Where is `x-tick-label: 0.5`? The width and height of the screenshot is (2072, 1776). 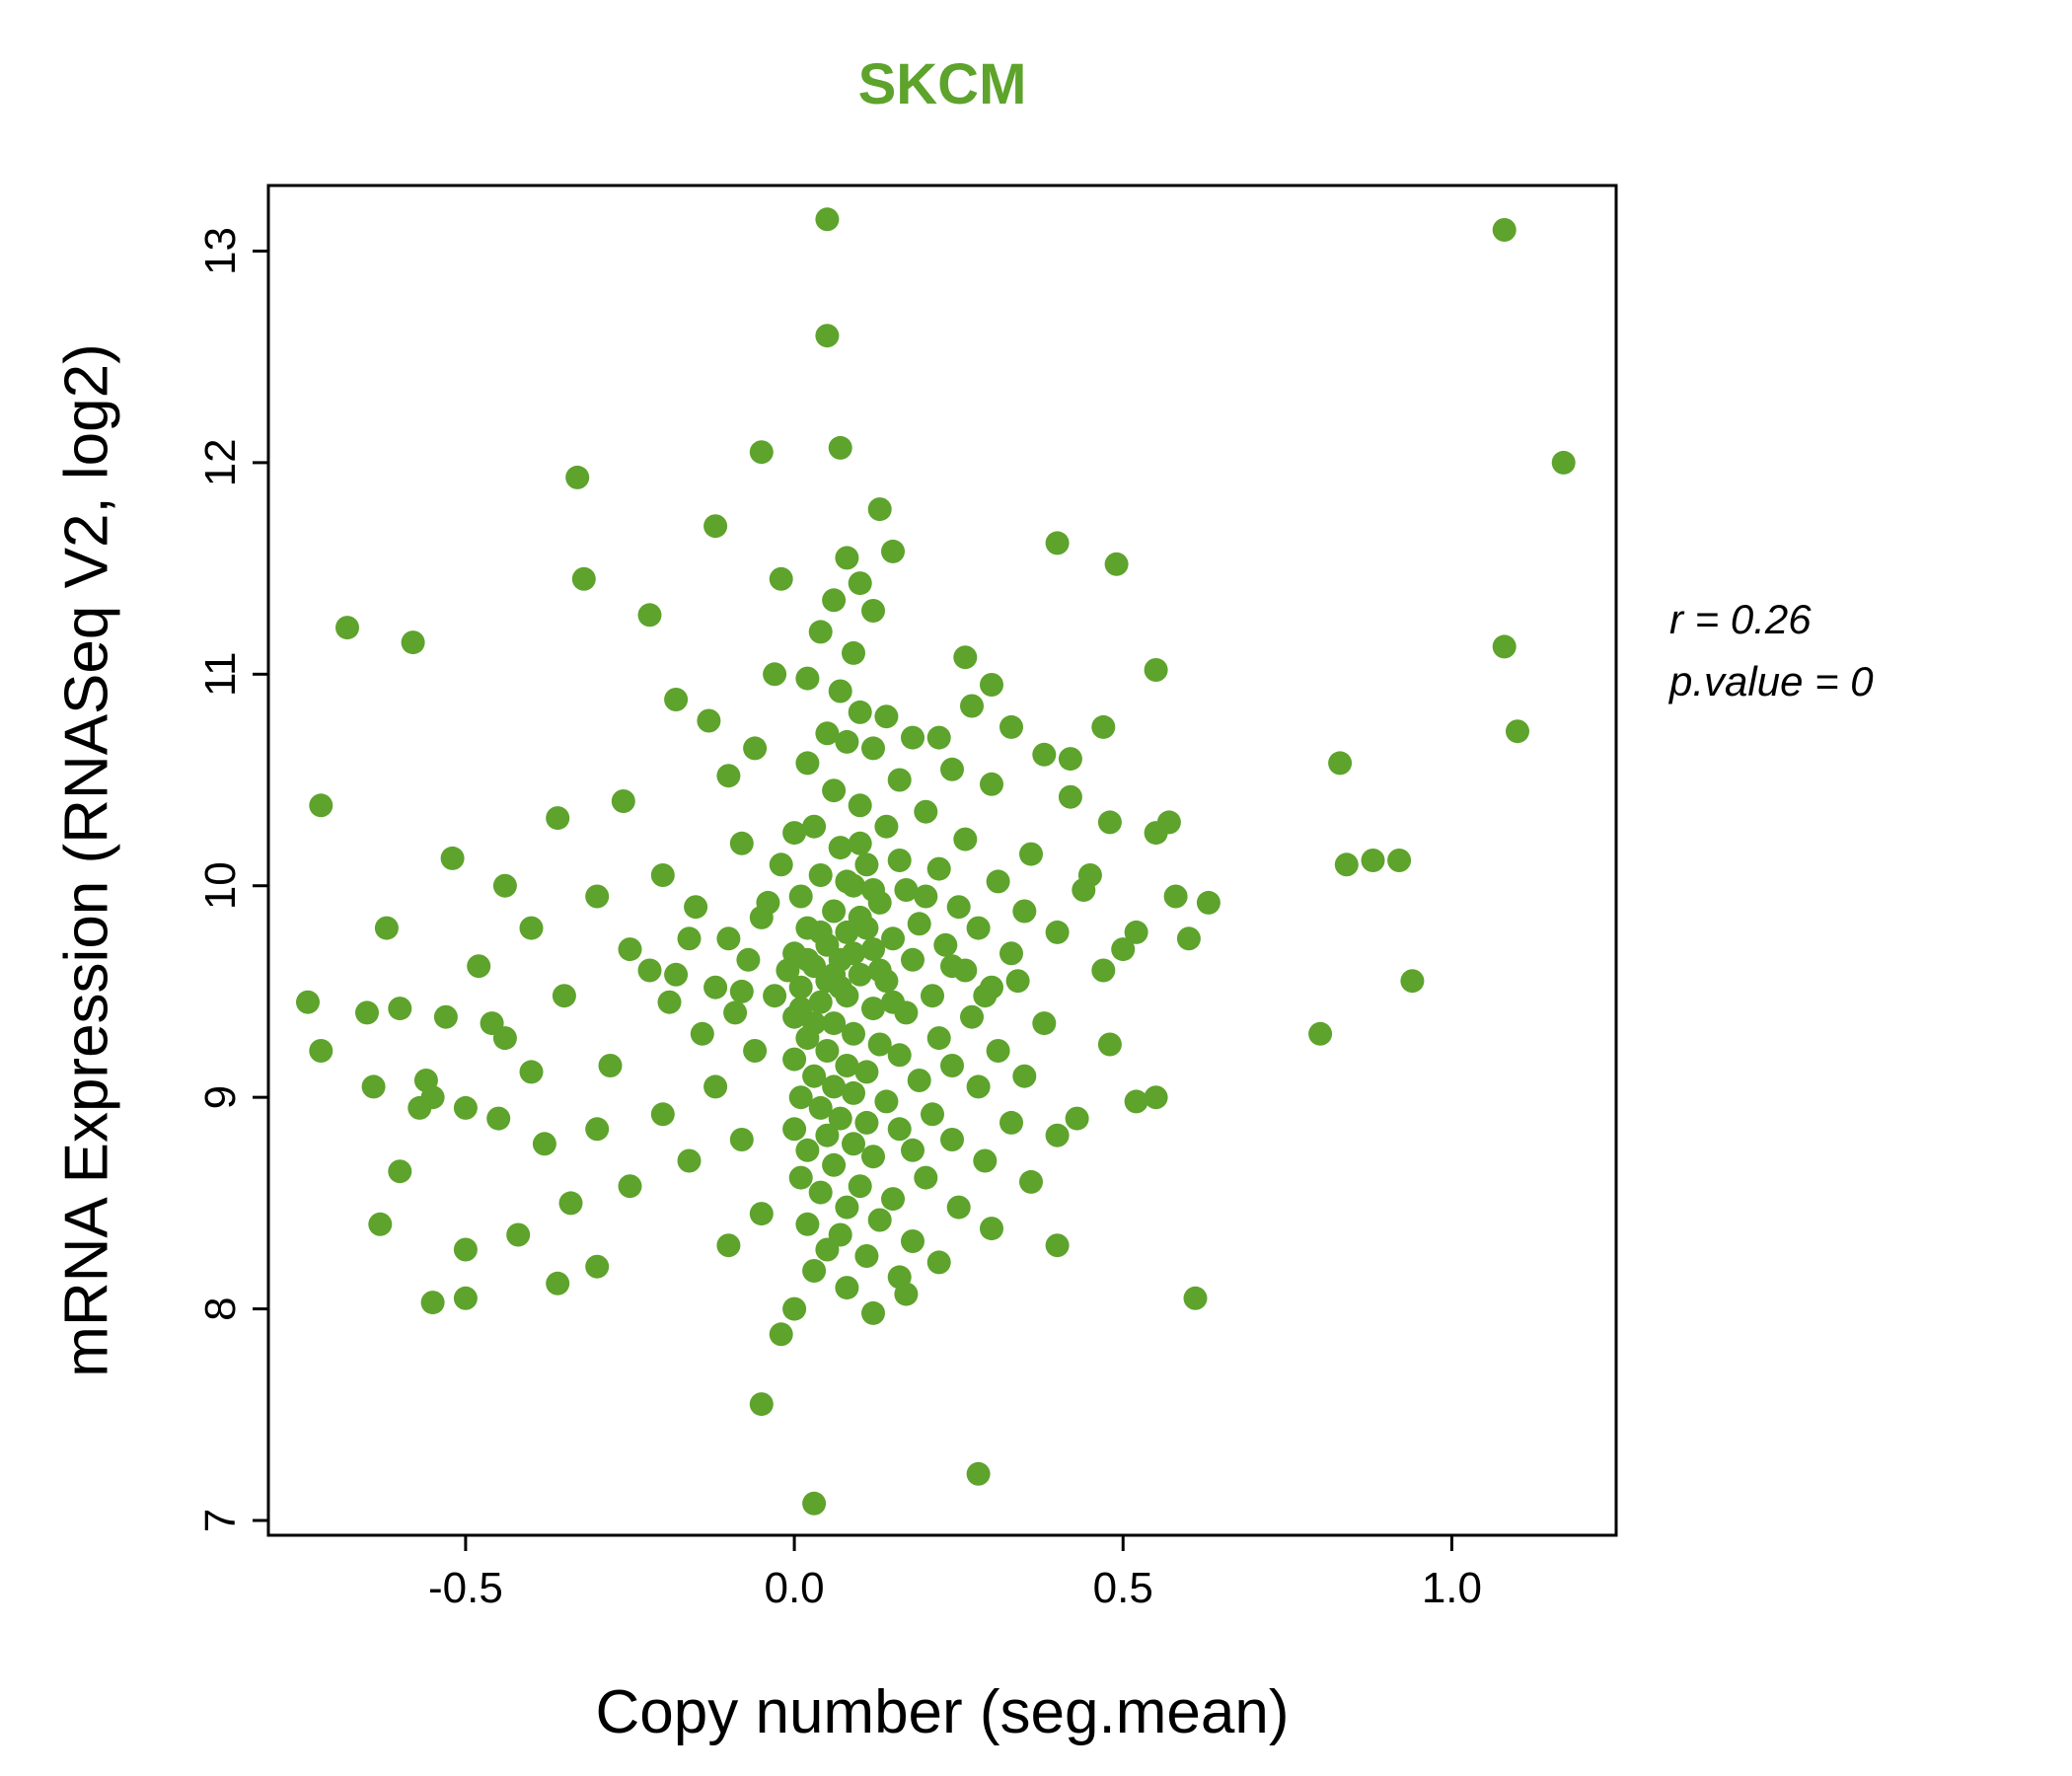
x-tick-label: 0.5 is located at coordinates (1123, 1588).